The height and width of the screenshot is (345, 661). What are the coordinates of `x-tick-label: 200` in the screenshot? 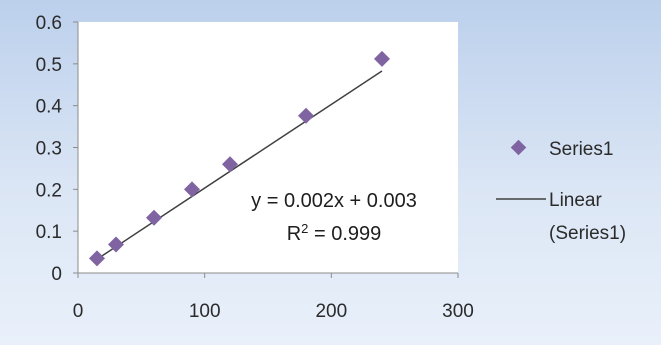 It's located at (331, 311).